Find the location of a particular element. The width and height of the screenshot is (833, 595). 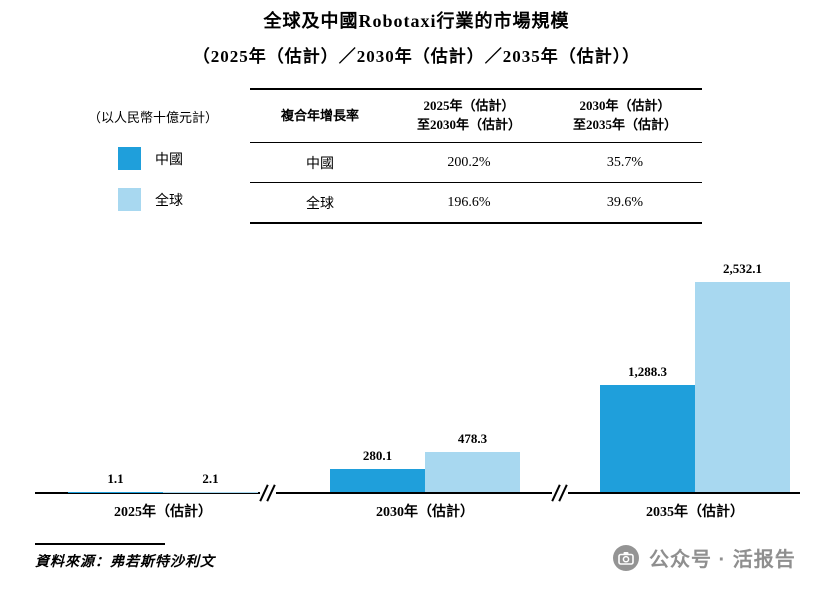

cagr-header-metric: 複合年增長率 is located at coordinates (319, 115).